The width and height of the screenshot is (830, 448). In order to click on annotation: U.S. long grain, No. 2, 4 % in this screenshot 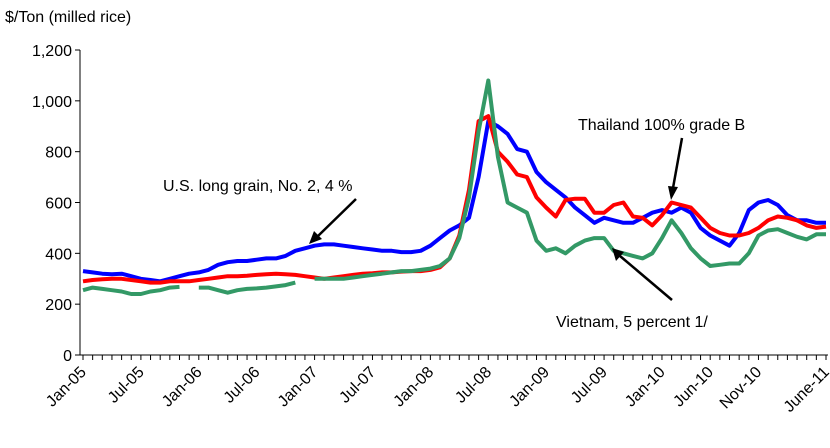, I will do `click(257, 186)`.